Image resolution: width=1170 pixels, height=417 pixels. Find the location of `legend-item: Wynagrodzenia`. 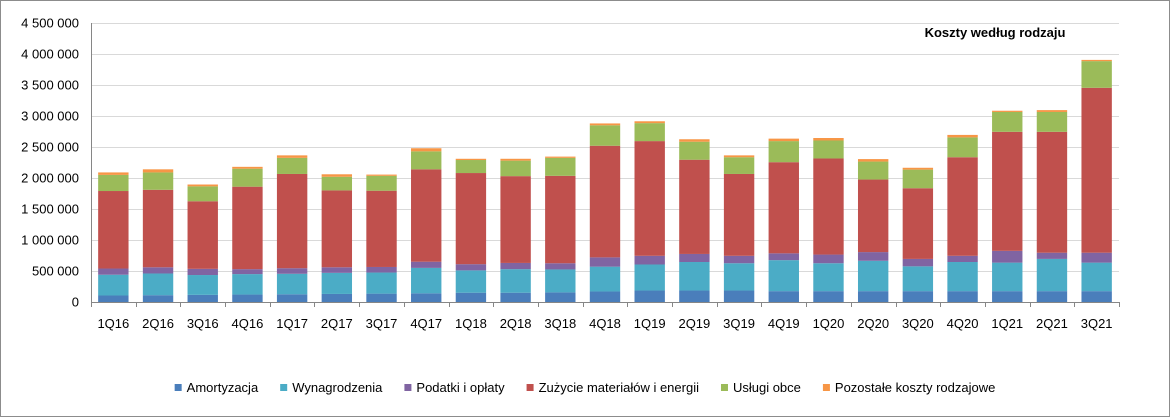

legend-item: Wynagrodzenia is located at coordinates (331, 387).